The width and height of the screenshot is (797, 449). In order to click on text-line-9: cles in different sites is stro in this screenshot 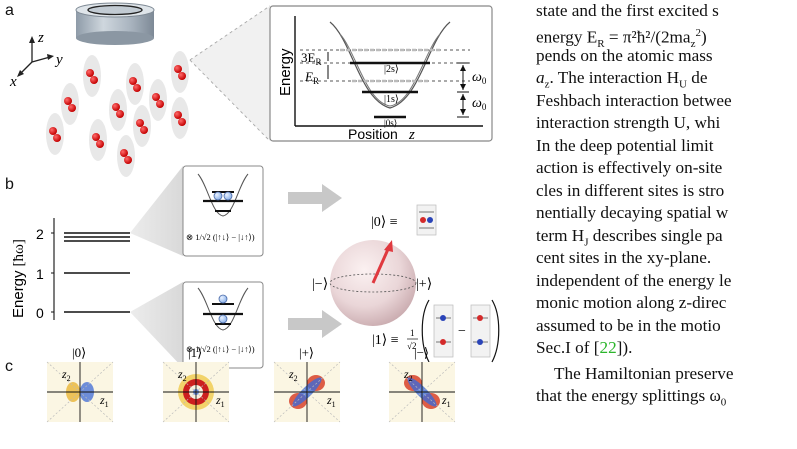, I will do `click(630, 190)`.